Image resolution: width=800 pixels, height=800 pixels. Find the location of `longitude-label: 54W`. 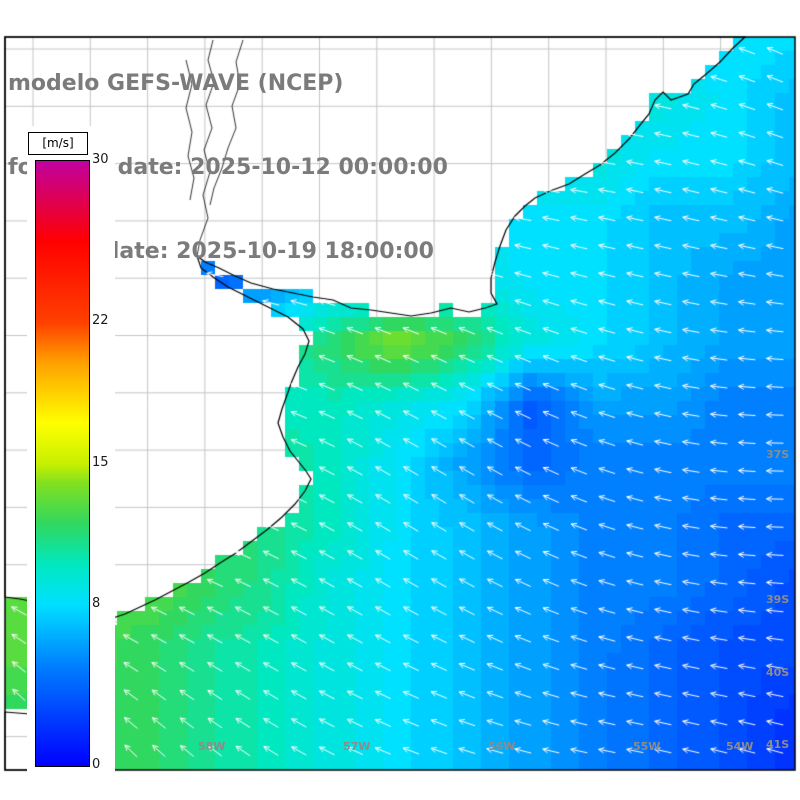

longitude-label: 54W is located at coordinates (740, 746).